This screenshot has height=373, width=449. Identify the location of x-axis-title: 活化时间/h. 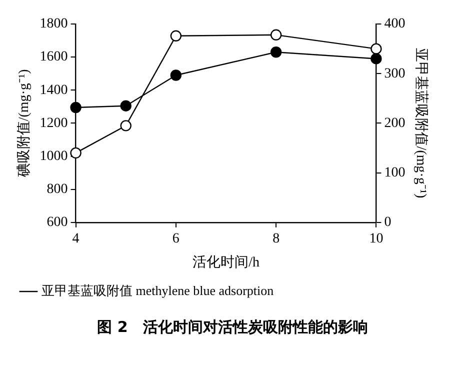
(226, 262).